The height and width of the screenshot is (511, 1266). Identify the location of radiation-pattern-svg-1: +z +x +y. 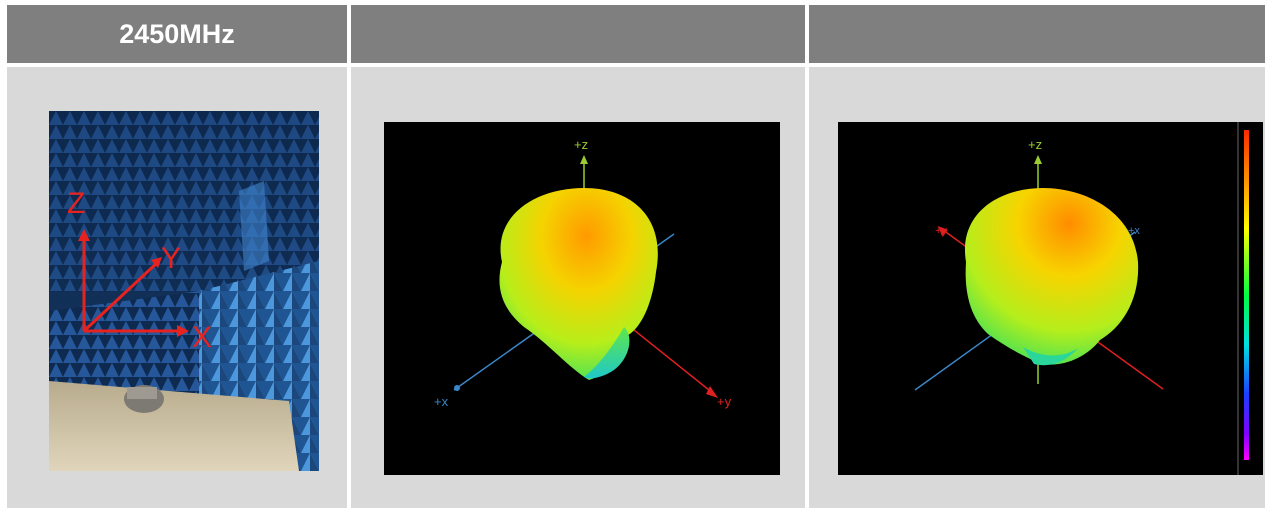
(583, 273).